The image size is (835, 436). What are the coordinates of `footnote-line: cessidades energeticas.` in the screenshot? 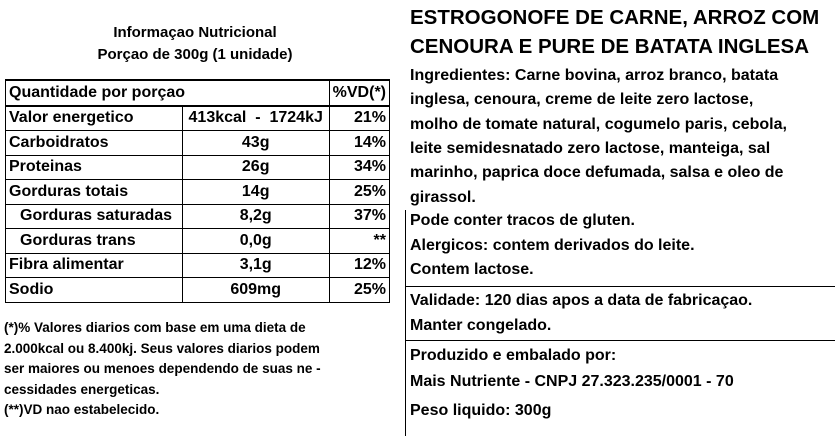 It's located at (82, 389).